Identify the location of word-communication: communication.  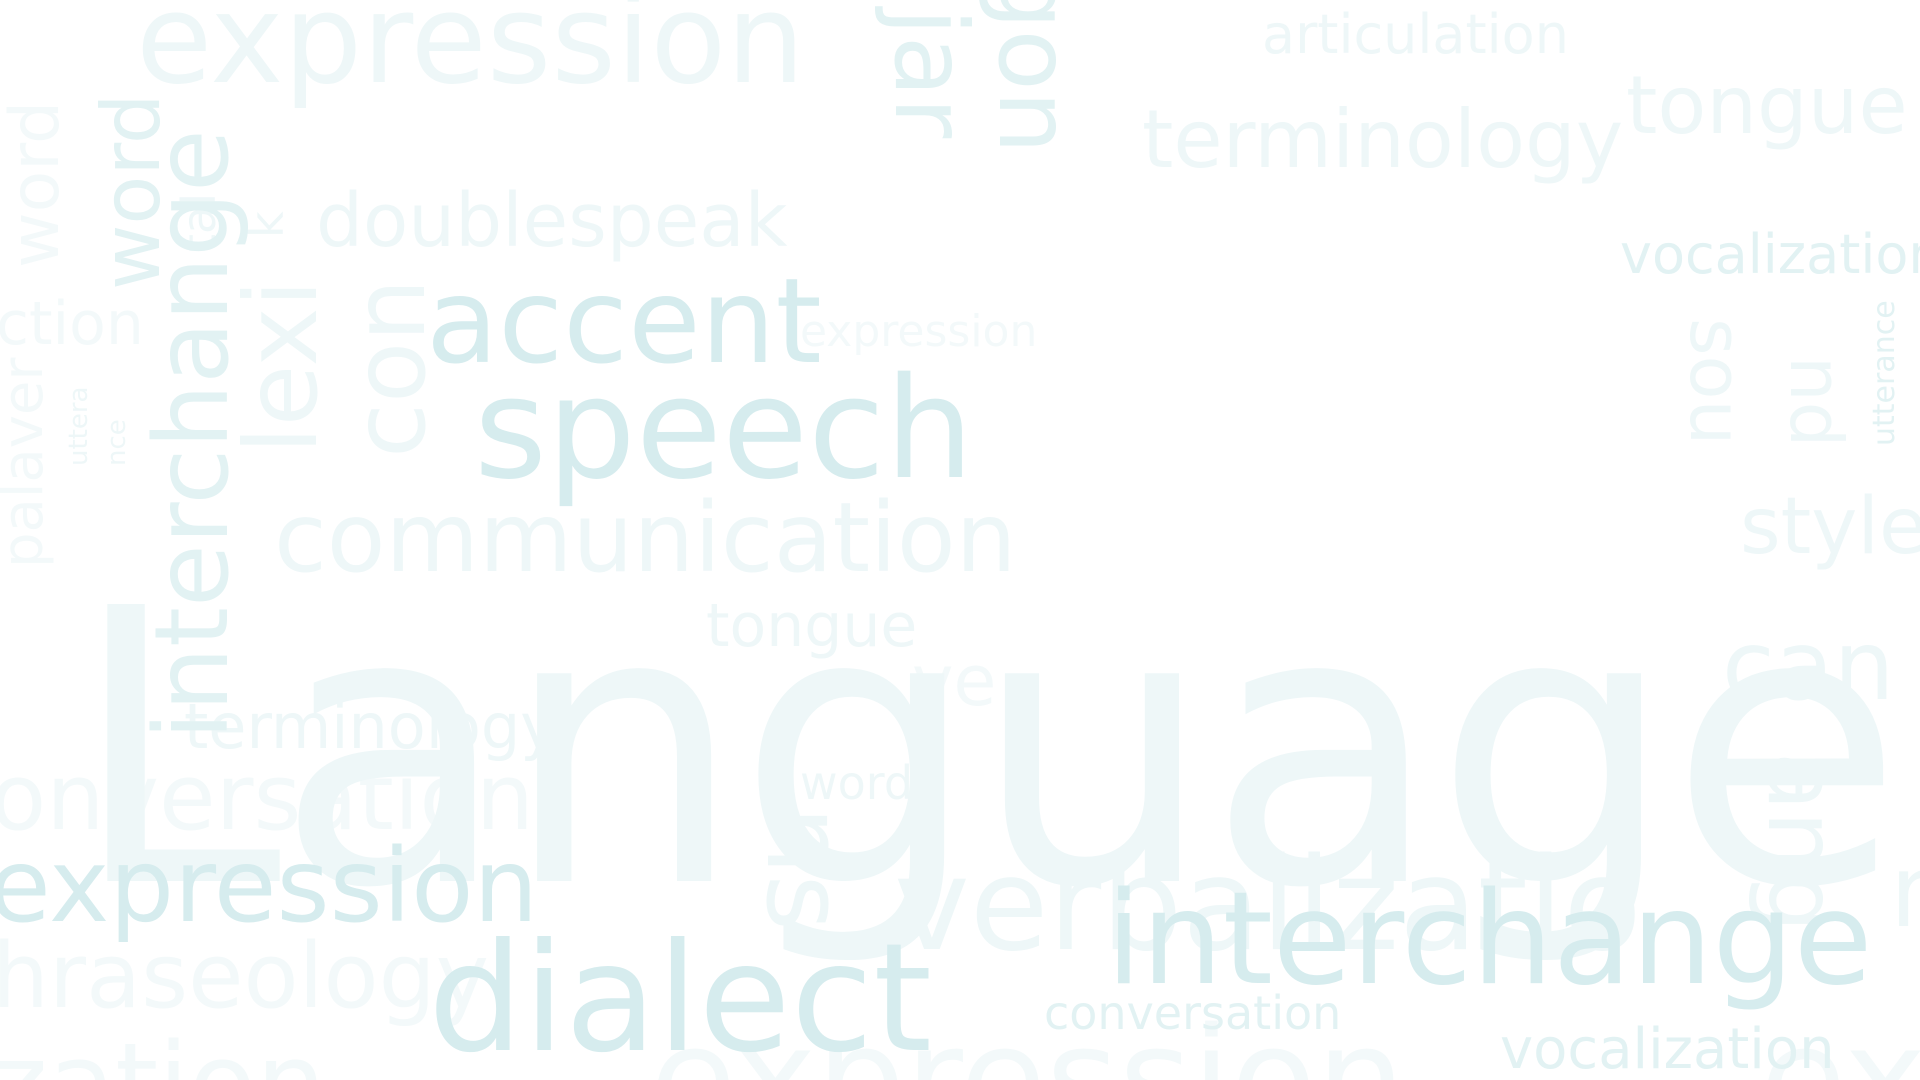
(645, 538).